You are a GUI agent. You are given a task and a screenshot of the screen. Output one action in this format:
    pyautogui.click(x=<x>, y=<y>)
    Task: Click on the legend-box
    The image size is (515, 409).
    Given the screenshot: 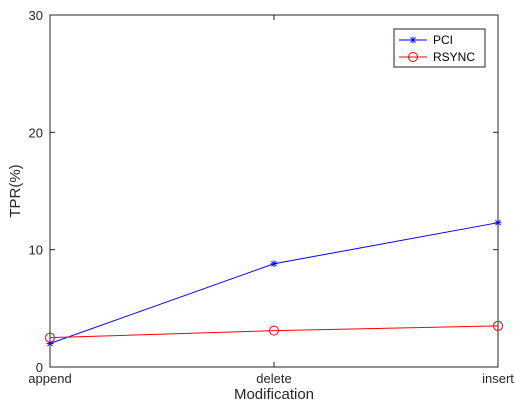 What is the action you would take?
    pyautogui.click(x=439, y=48)
    